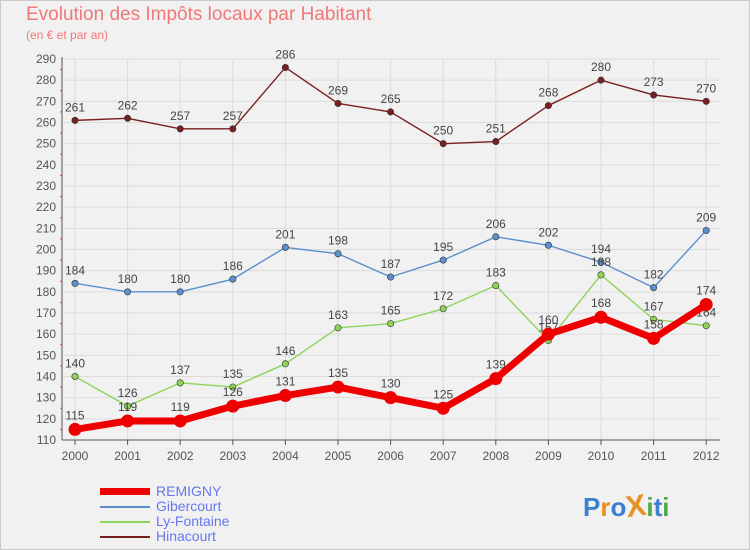  I want to click on data-label: 195, so click(443, 247).